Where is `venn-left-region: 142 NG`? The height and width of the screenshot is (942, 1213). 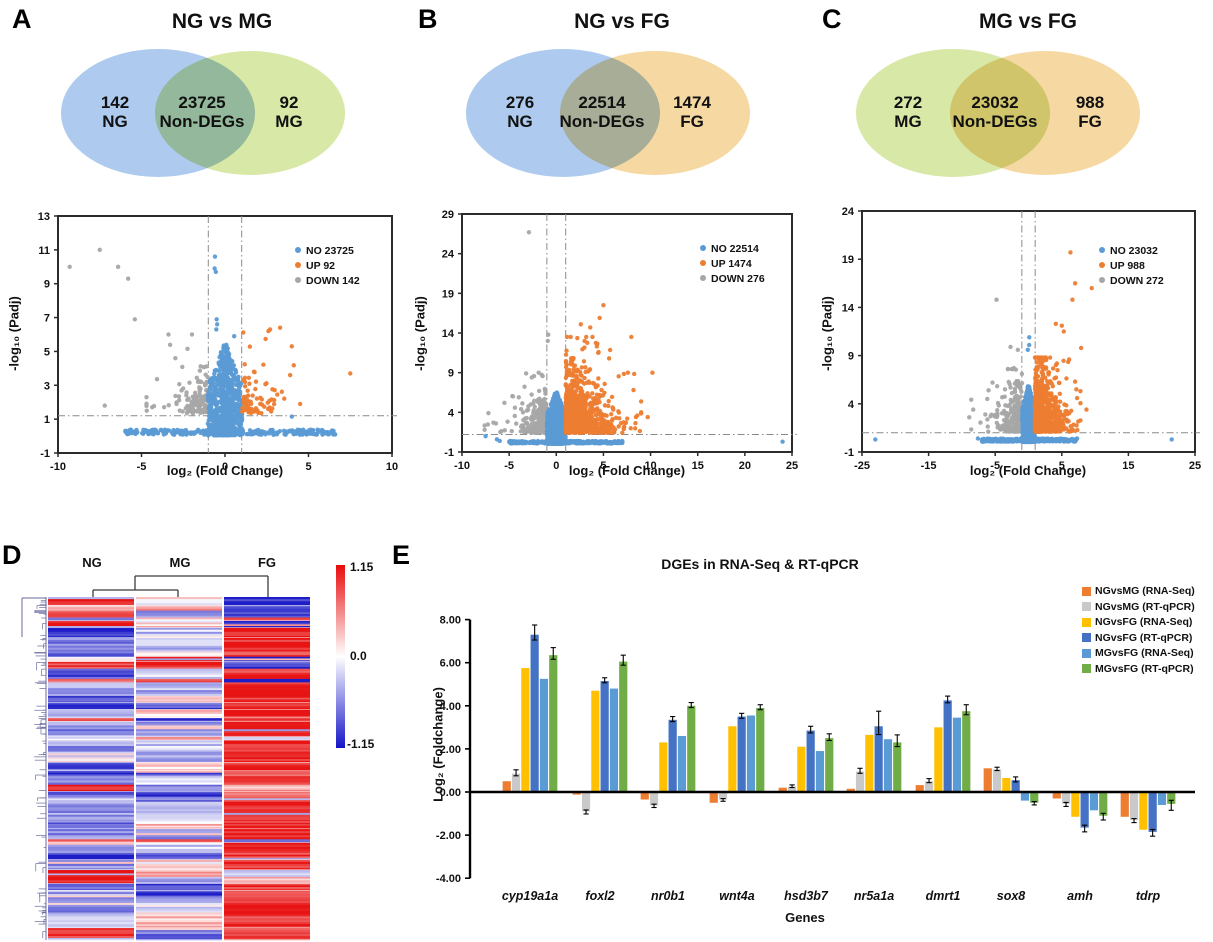
venn-left-region: 142 NG is located at coordinates (115, 112).